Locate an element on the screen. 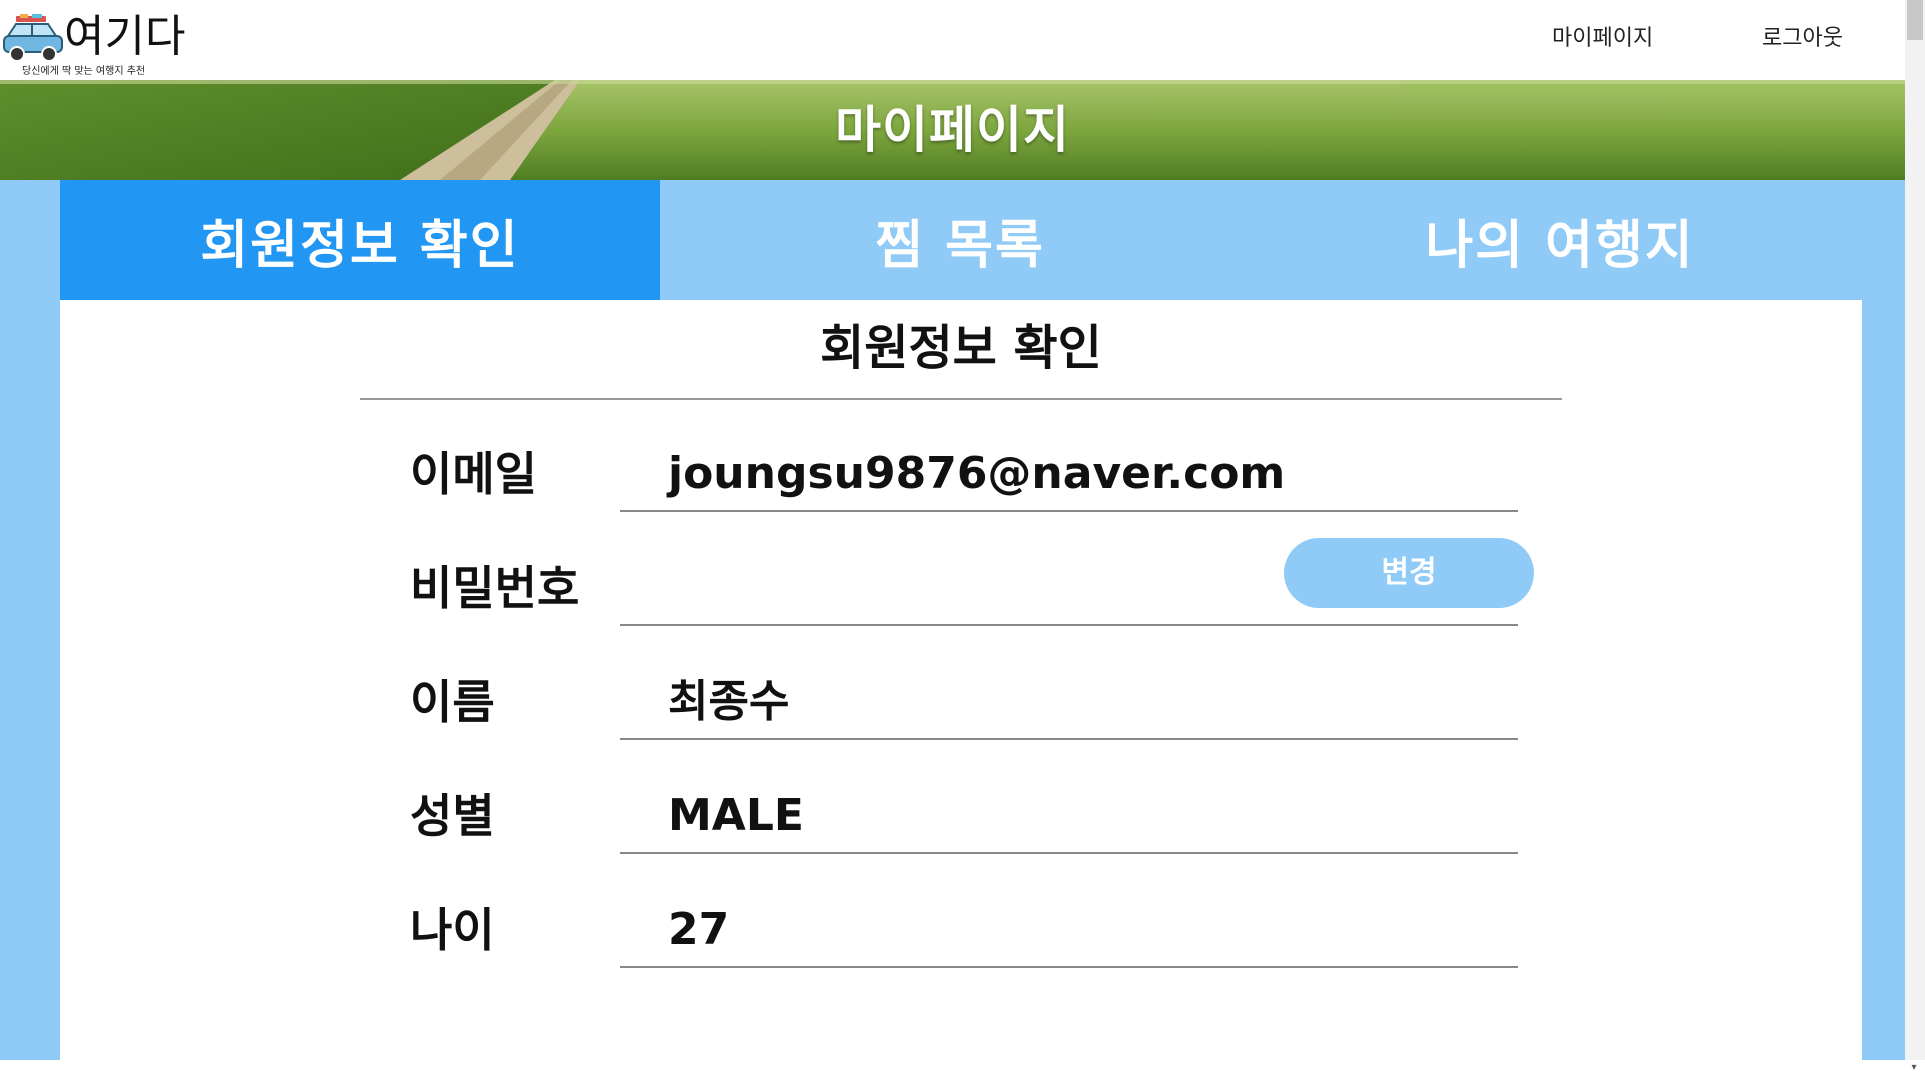  email-field: joungsu9876@naver.com is located at coordinates (1069, 474).